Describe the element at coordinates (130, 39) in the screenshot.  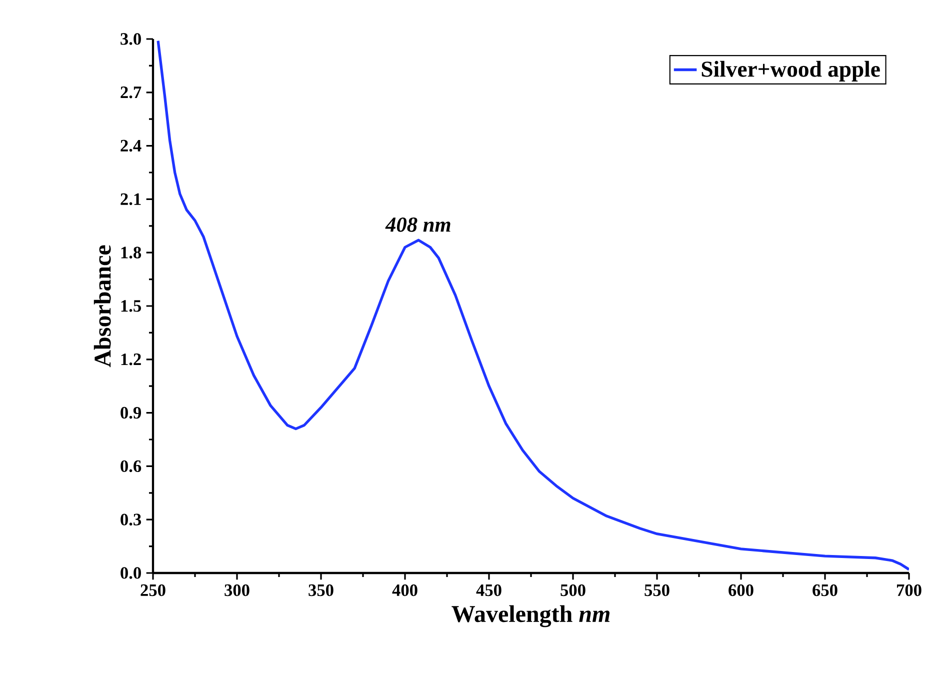
I see `y-tick-label: 3.0` at that location.